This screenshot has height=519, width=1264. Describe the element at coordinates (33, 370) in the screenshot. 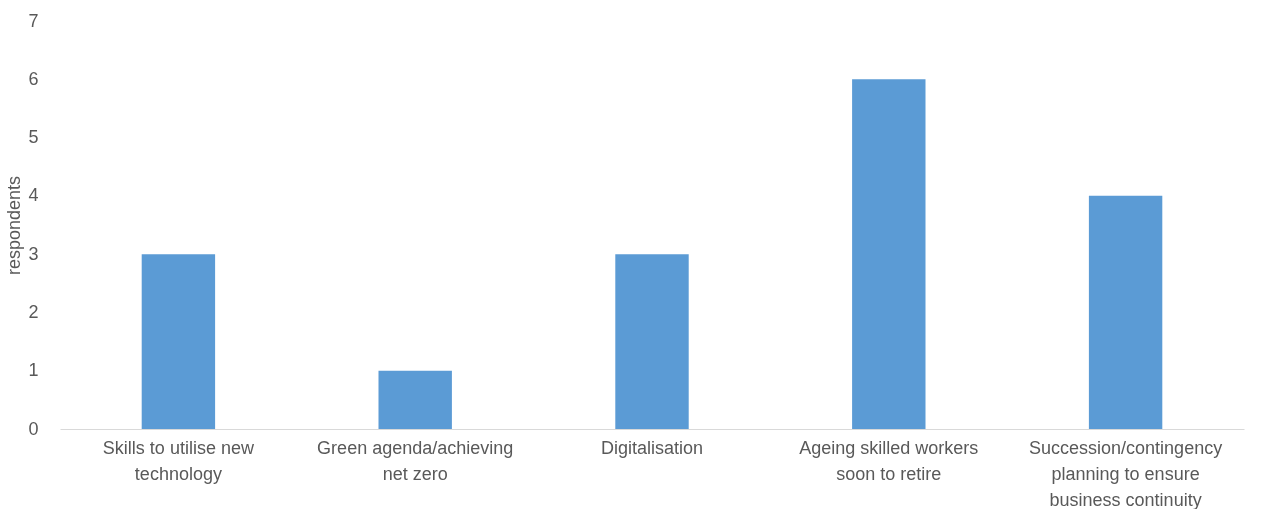

I see `y-tick-label: 1` at that location.